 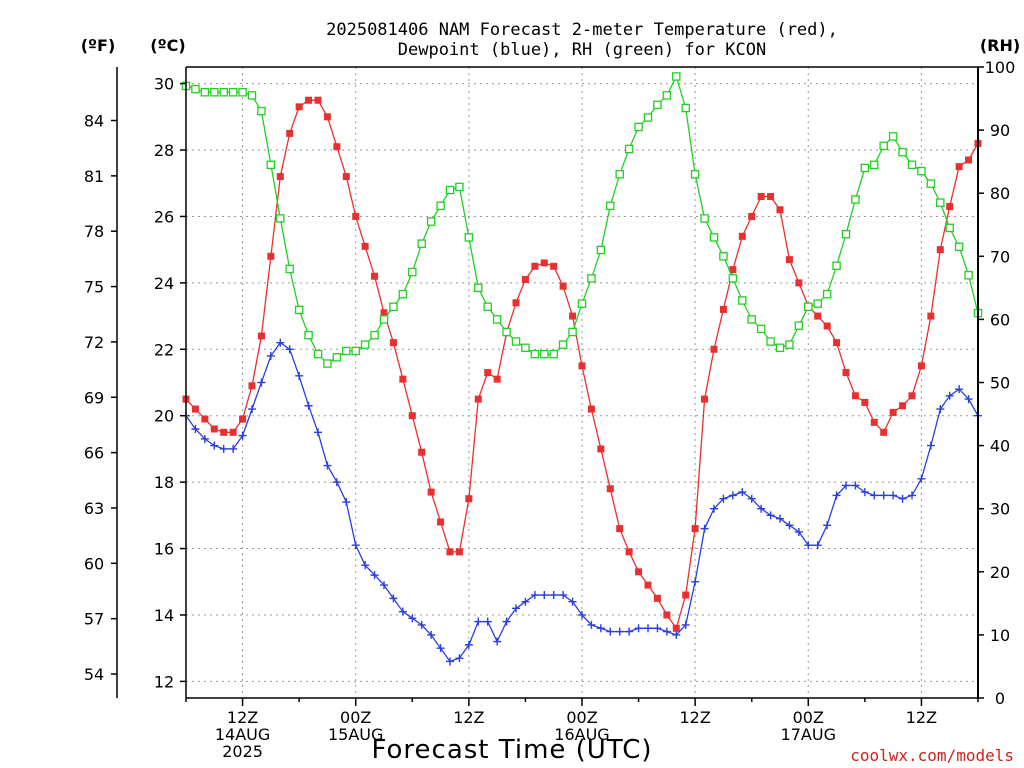 I want to click on celsius-axis-unit: (ºC), so click(x=167, y=45).